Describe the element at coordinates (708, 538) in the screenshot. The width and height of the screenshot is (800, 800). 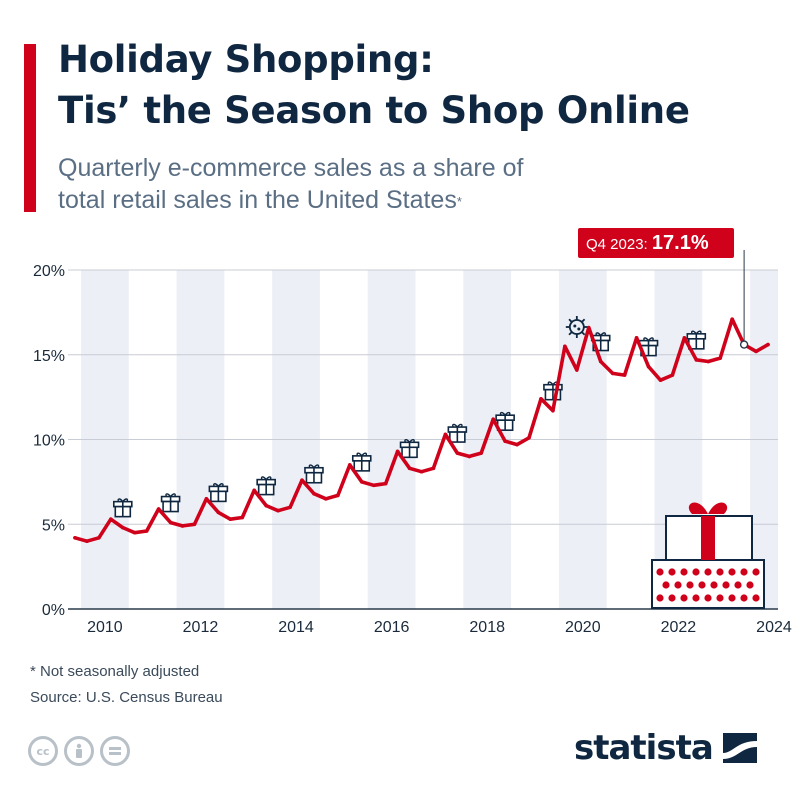
I see `gift-ribbon` at that location.